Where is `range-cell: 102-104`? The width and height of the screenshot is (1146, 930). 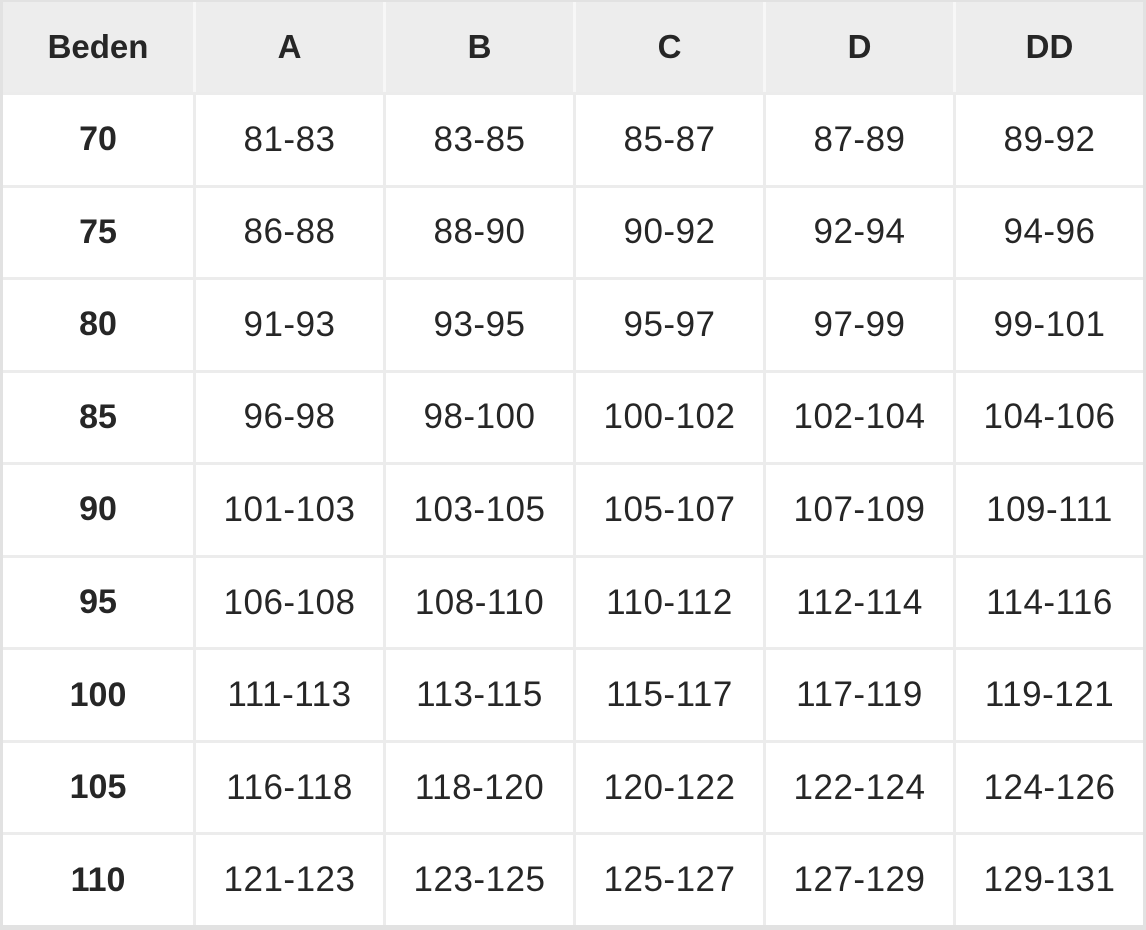 range-cell: 102-104 is located at coordinates (858, 416).